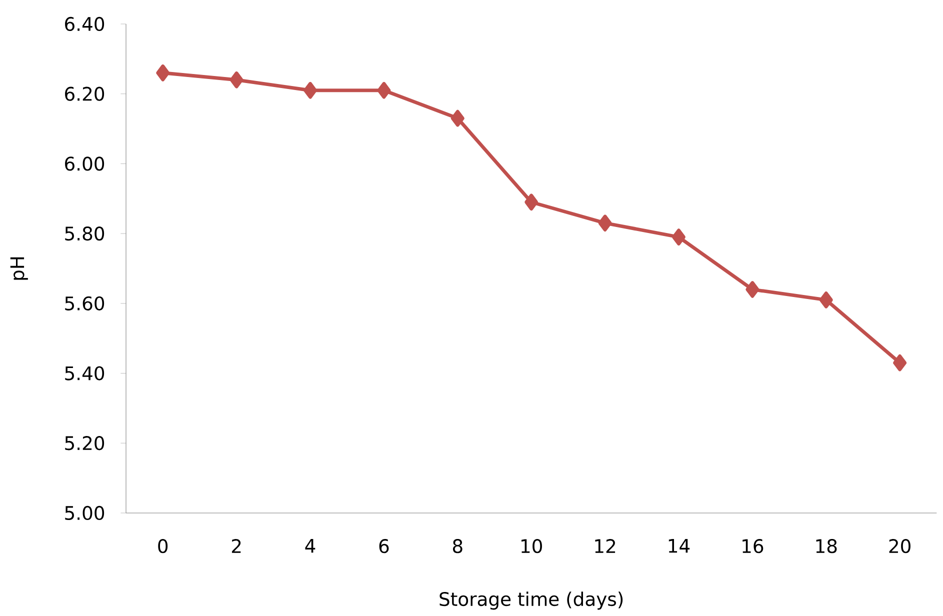 The width and height of the screenshot is (943, 616). What do you see at coordinates (605, 546) in the screenshot?
I see `x-tick-label: 12` at bounding box center [605, 546].